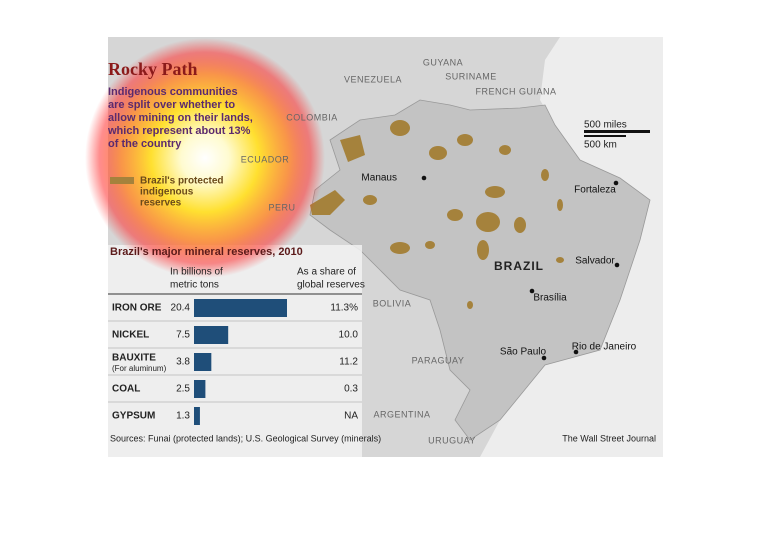 The width and height of the screenshot is (770, 557). Describe the element at coordinates (438, 360) in the screenshot. I see `country-label: PARAGUAY` at that location.